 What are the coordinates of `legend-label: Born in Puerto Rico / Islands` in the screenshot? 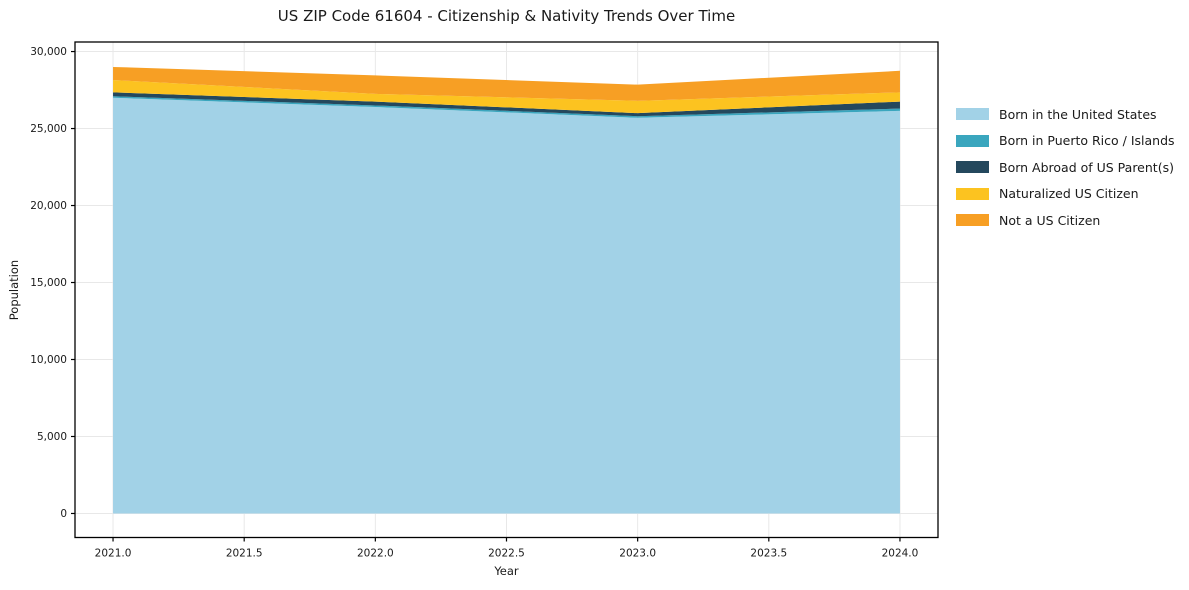 It's located at (1087, 141).